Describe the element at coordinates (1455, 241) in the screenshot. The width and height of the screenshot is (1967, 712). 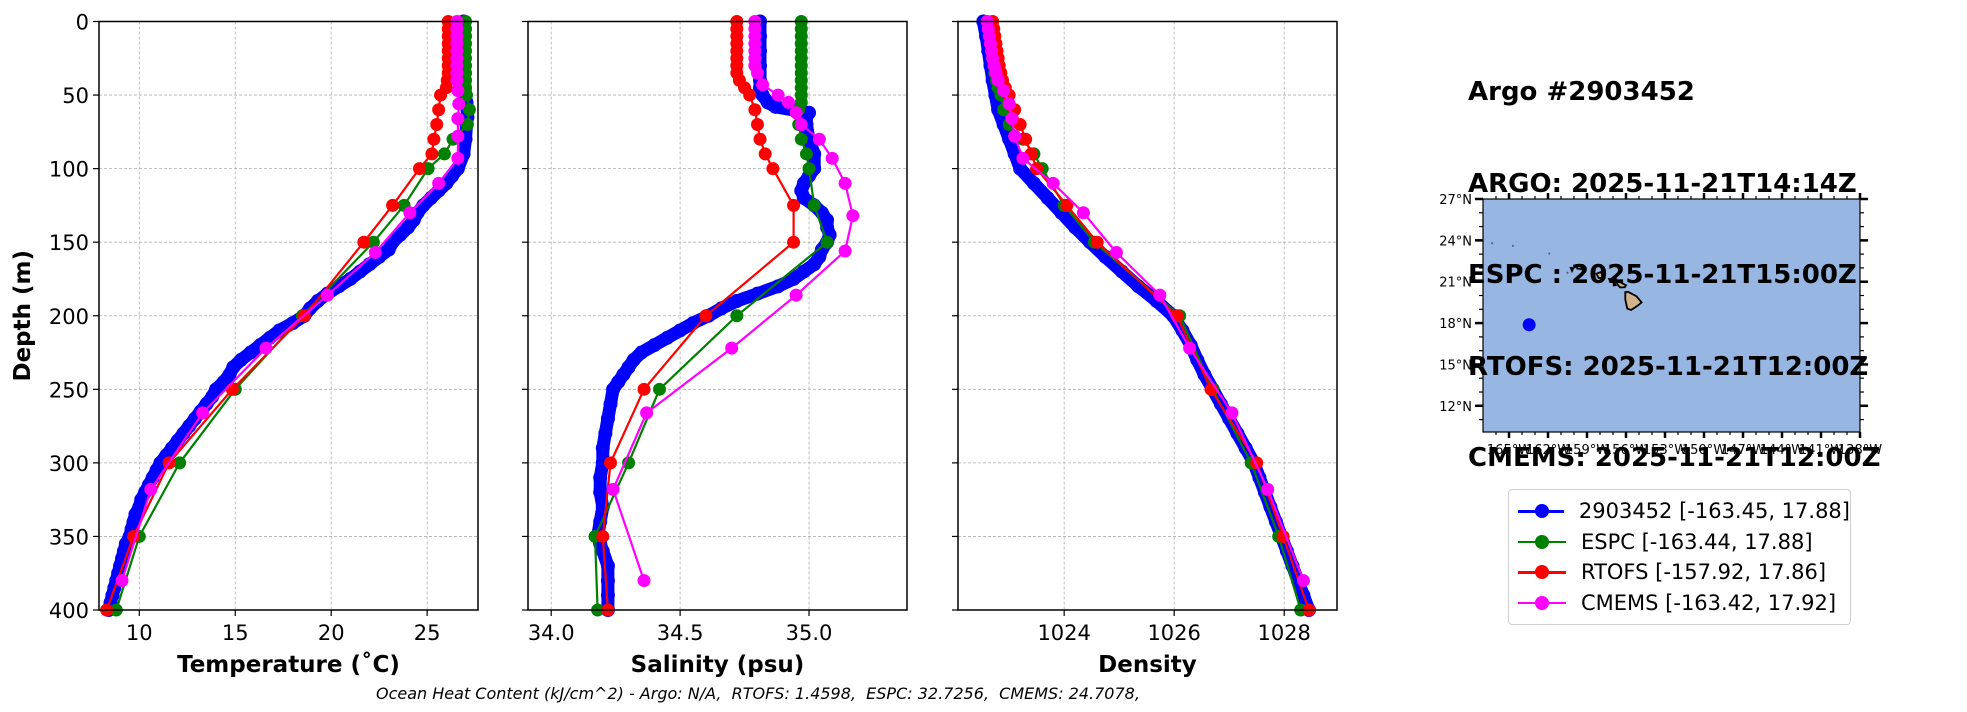
I see `map-y-tick-label: 24°N` at that location.